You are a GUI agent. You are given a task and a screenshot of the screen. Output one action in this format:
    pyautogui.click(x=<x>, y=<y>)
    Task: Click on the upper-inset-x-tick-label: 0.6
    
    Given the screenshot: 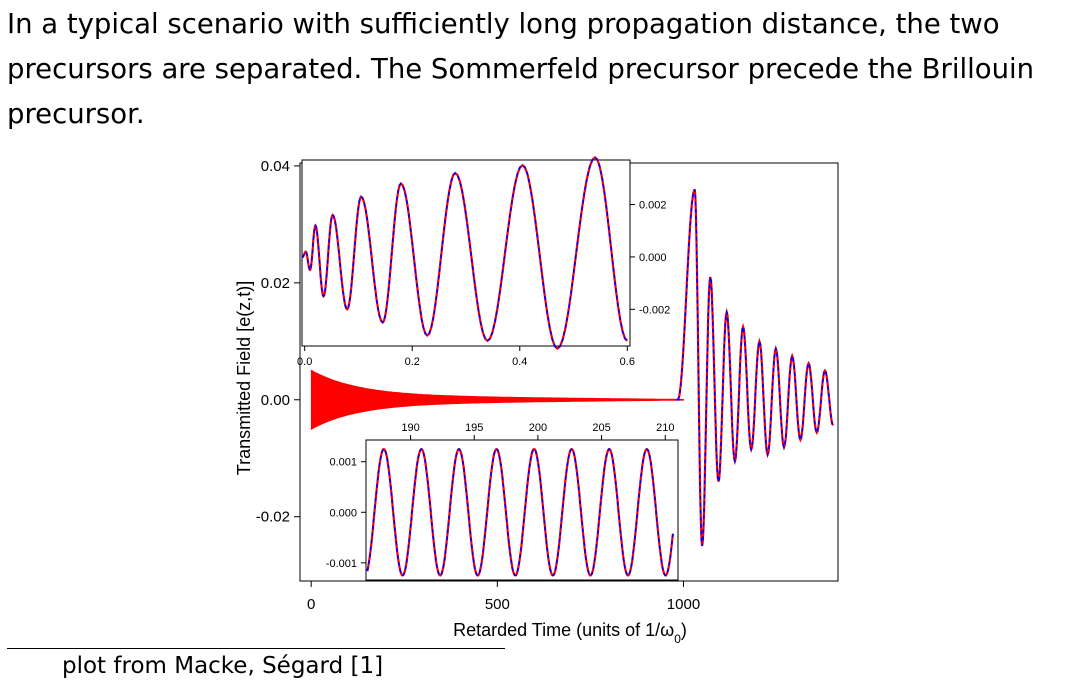 What is the action you would take?
    pyautogui.click(x=627, y=362)
    